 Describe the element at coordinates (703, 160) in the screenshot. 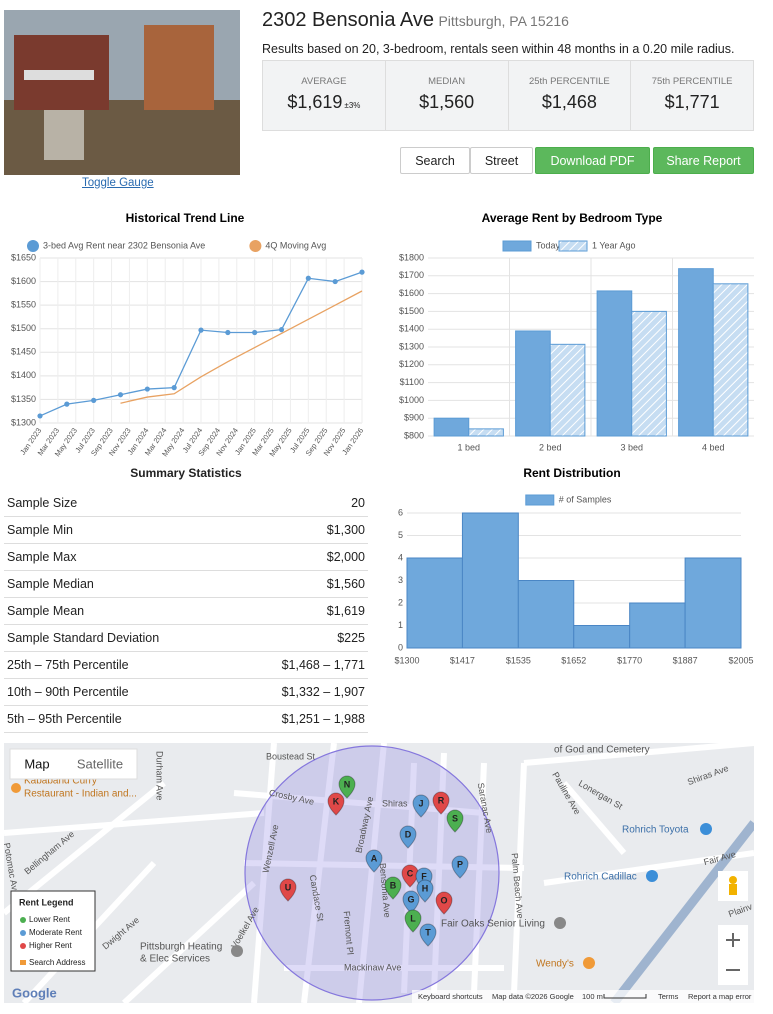

I see `share-button: Share Report` at that location.